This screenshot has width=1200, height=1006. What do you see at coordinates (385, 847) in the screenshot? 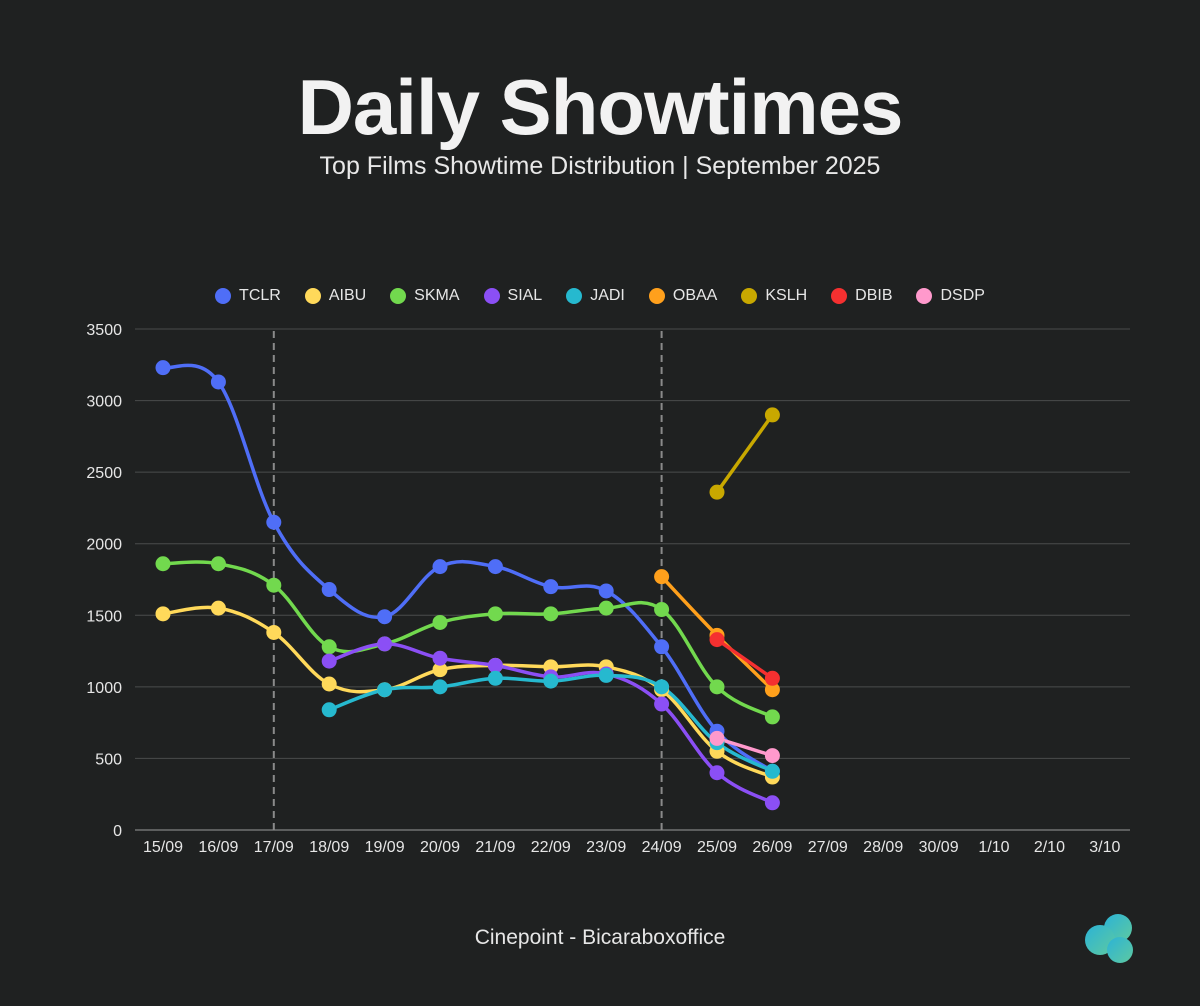
I see `x-tick-label: 19/09` at bounding box center [385, 847].